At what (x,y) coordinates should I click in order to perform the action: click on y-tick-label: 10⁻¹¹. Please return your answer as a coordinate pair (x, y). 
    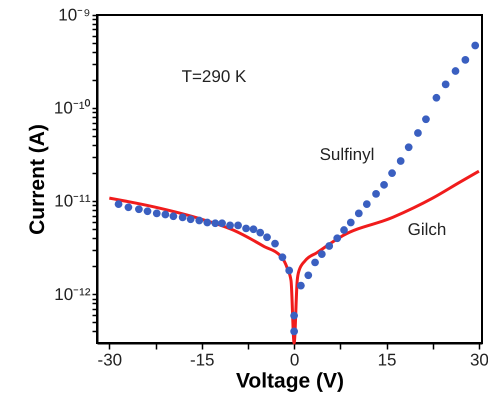
    Looking at the image, I should click on (72, 201).